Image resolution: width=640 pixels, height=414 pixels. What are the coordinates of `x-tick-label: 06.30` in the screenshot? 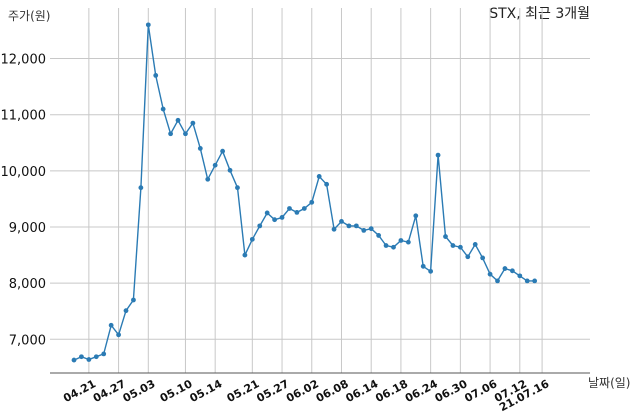 It's located at (451, 391).